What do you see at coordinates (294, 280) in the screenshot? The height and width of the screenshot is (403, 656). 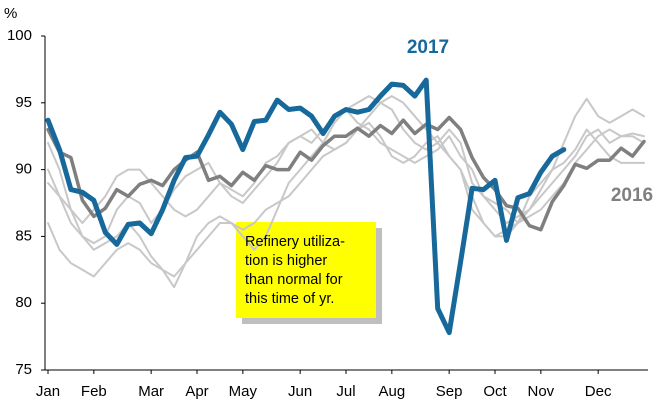 I see `annotation-text: than normal for` at bounding box center [294, 280].